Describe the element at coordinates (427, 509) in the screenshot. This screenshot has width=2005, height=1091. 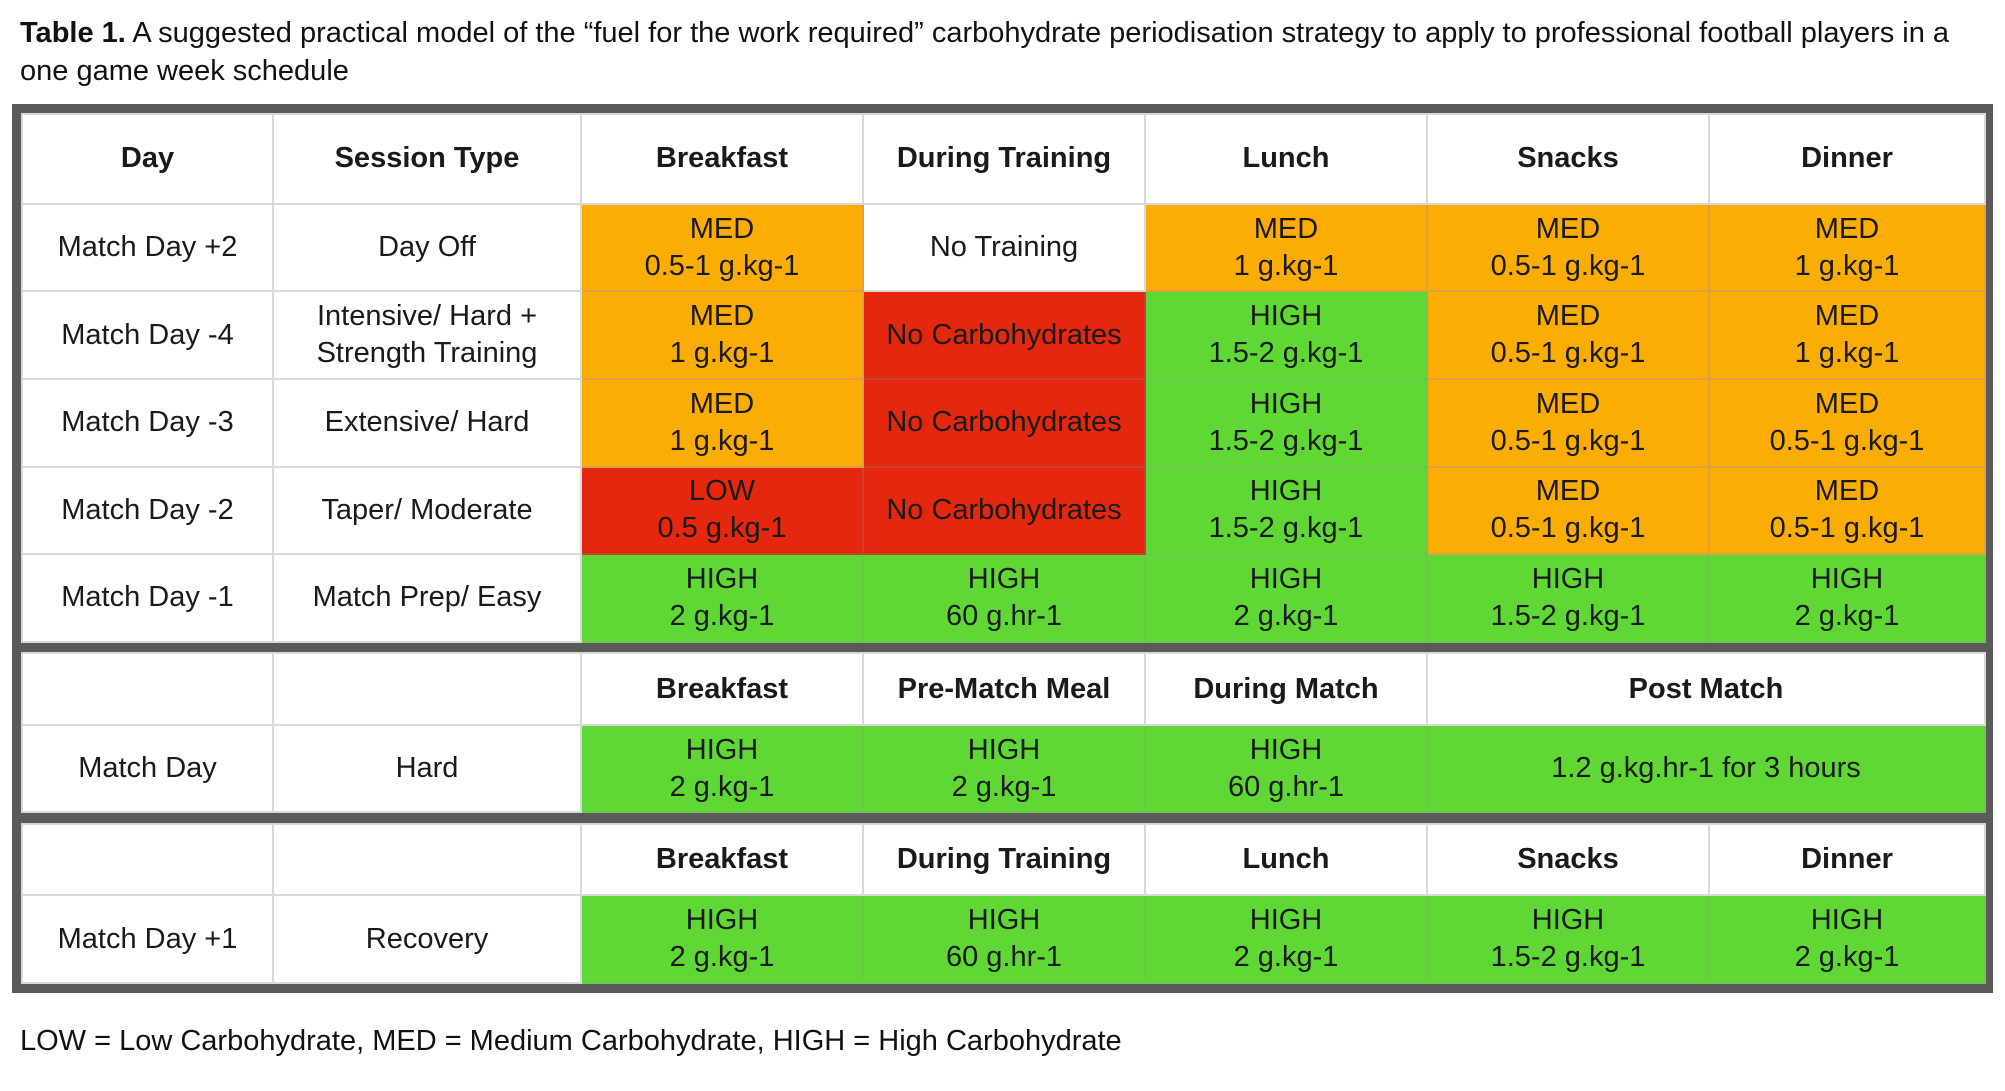
I see `session-type-cell-text: Taper/ Moderate` at that location.